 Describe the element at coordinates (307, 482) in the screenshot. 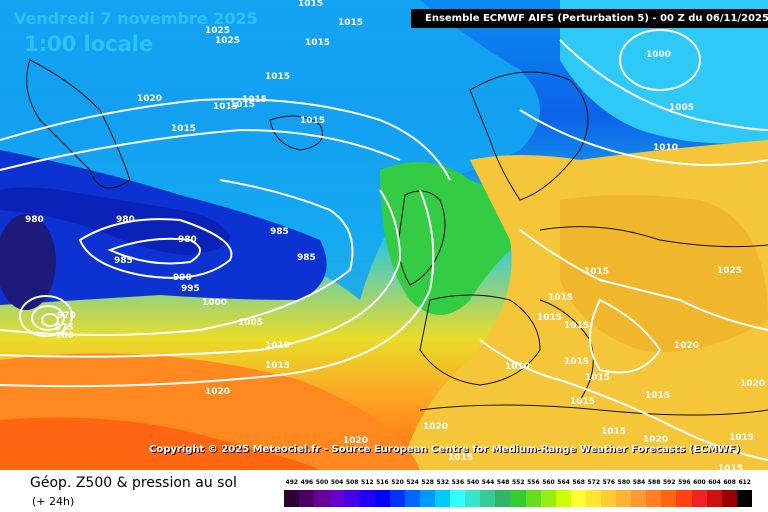

I see `legend-value: 496` at that location.